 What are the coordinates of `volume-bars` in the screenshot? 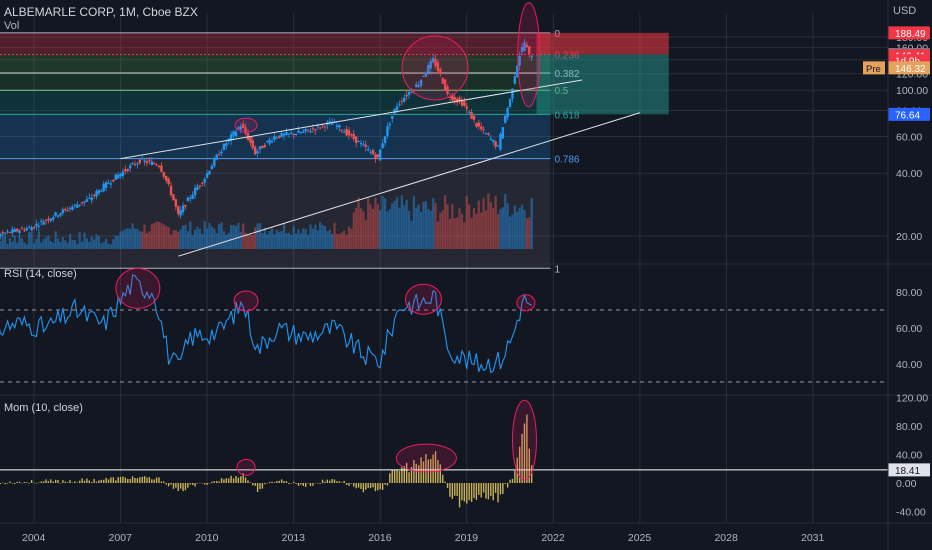 It's located at (266, 221).